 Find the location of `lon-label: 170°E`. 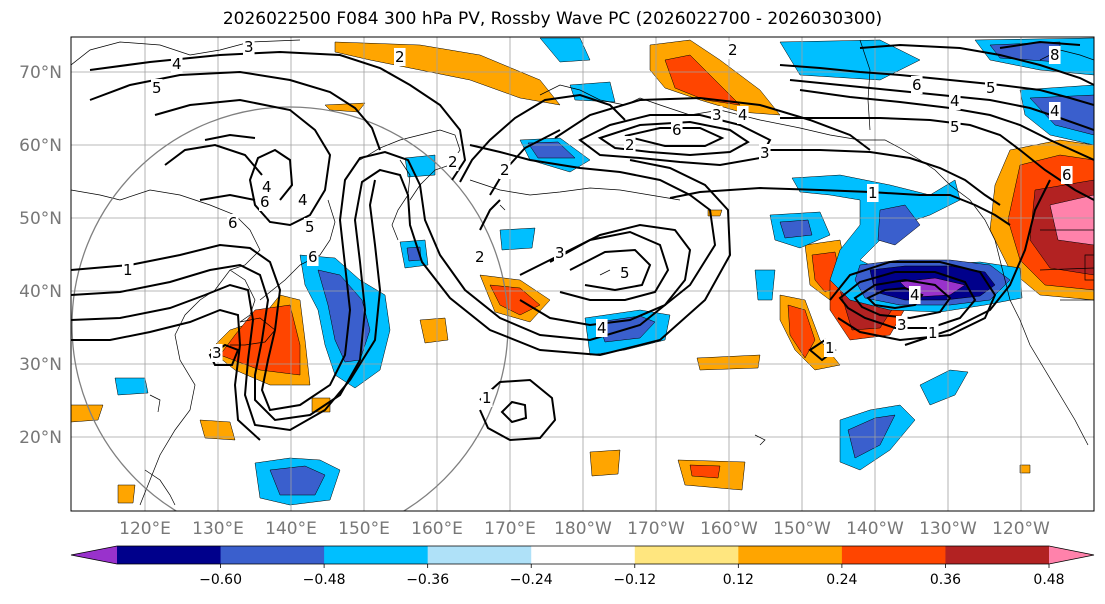

lon-label: 170°E is located at coordinates (510, 529).